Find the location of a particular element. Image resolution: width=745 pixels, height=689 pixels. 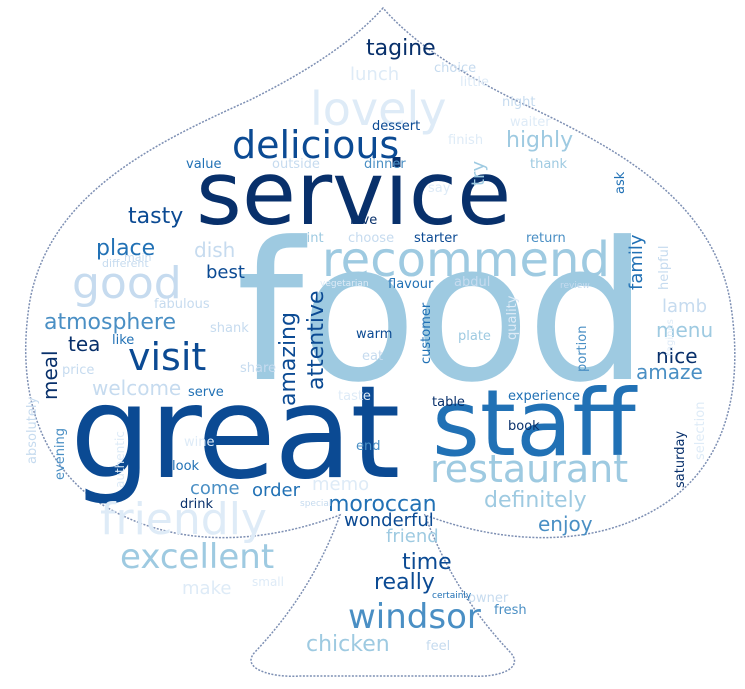

word-choice: choice is located at coordinates (455, 68).